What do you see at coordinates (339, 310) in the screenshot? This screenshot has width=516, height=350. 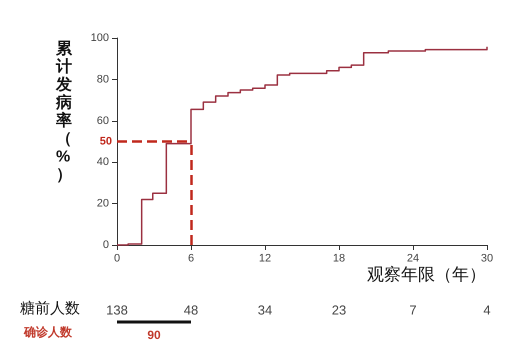 I see `text: 23` at bounding box center [339, 310].